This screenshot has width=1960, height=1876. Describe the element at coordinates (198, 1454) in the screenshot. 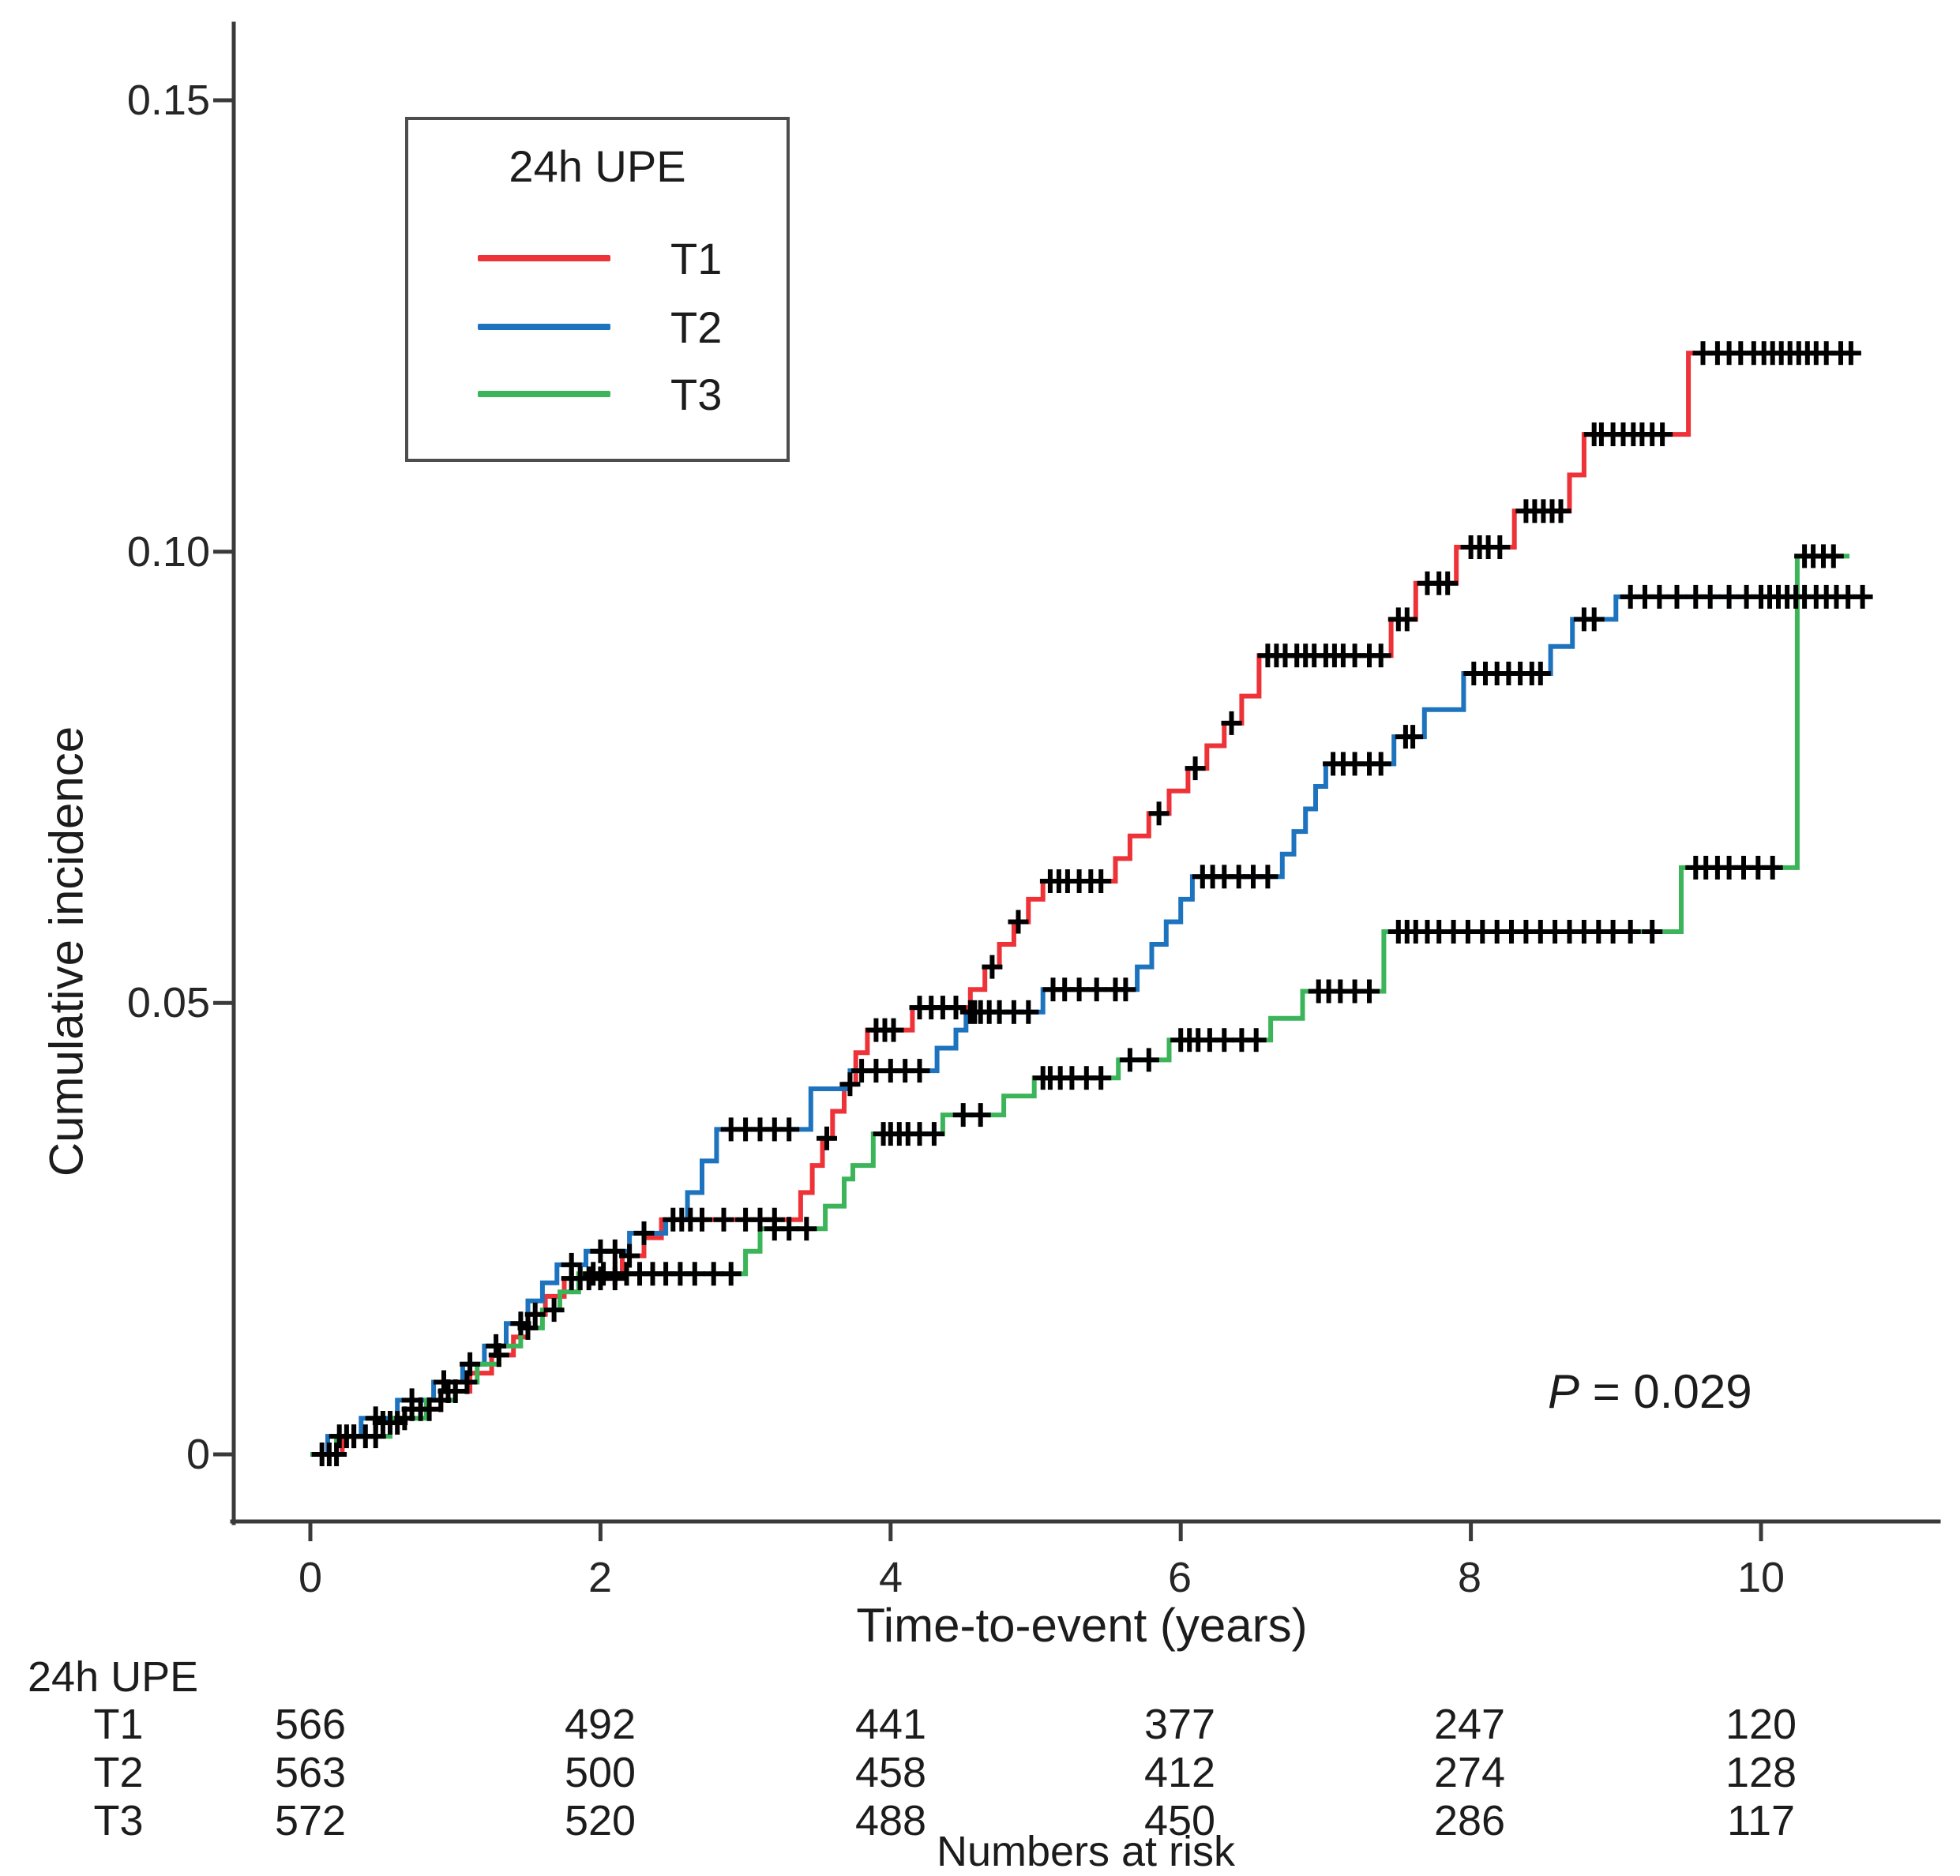

I see `y-tick-label: 0` at that location.